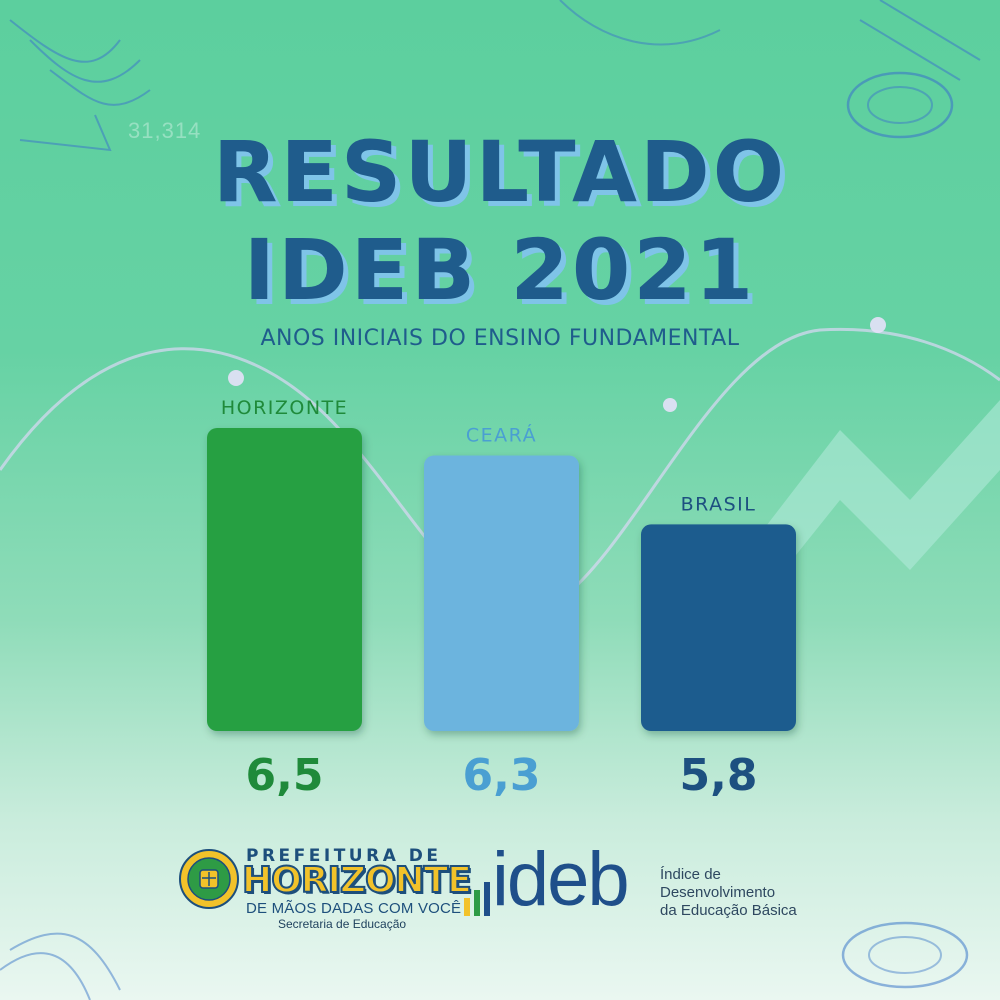 The image size is (1000, 1000). I want to click on background-number: 31,314, so click(165, 130).